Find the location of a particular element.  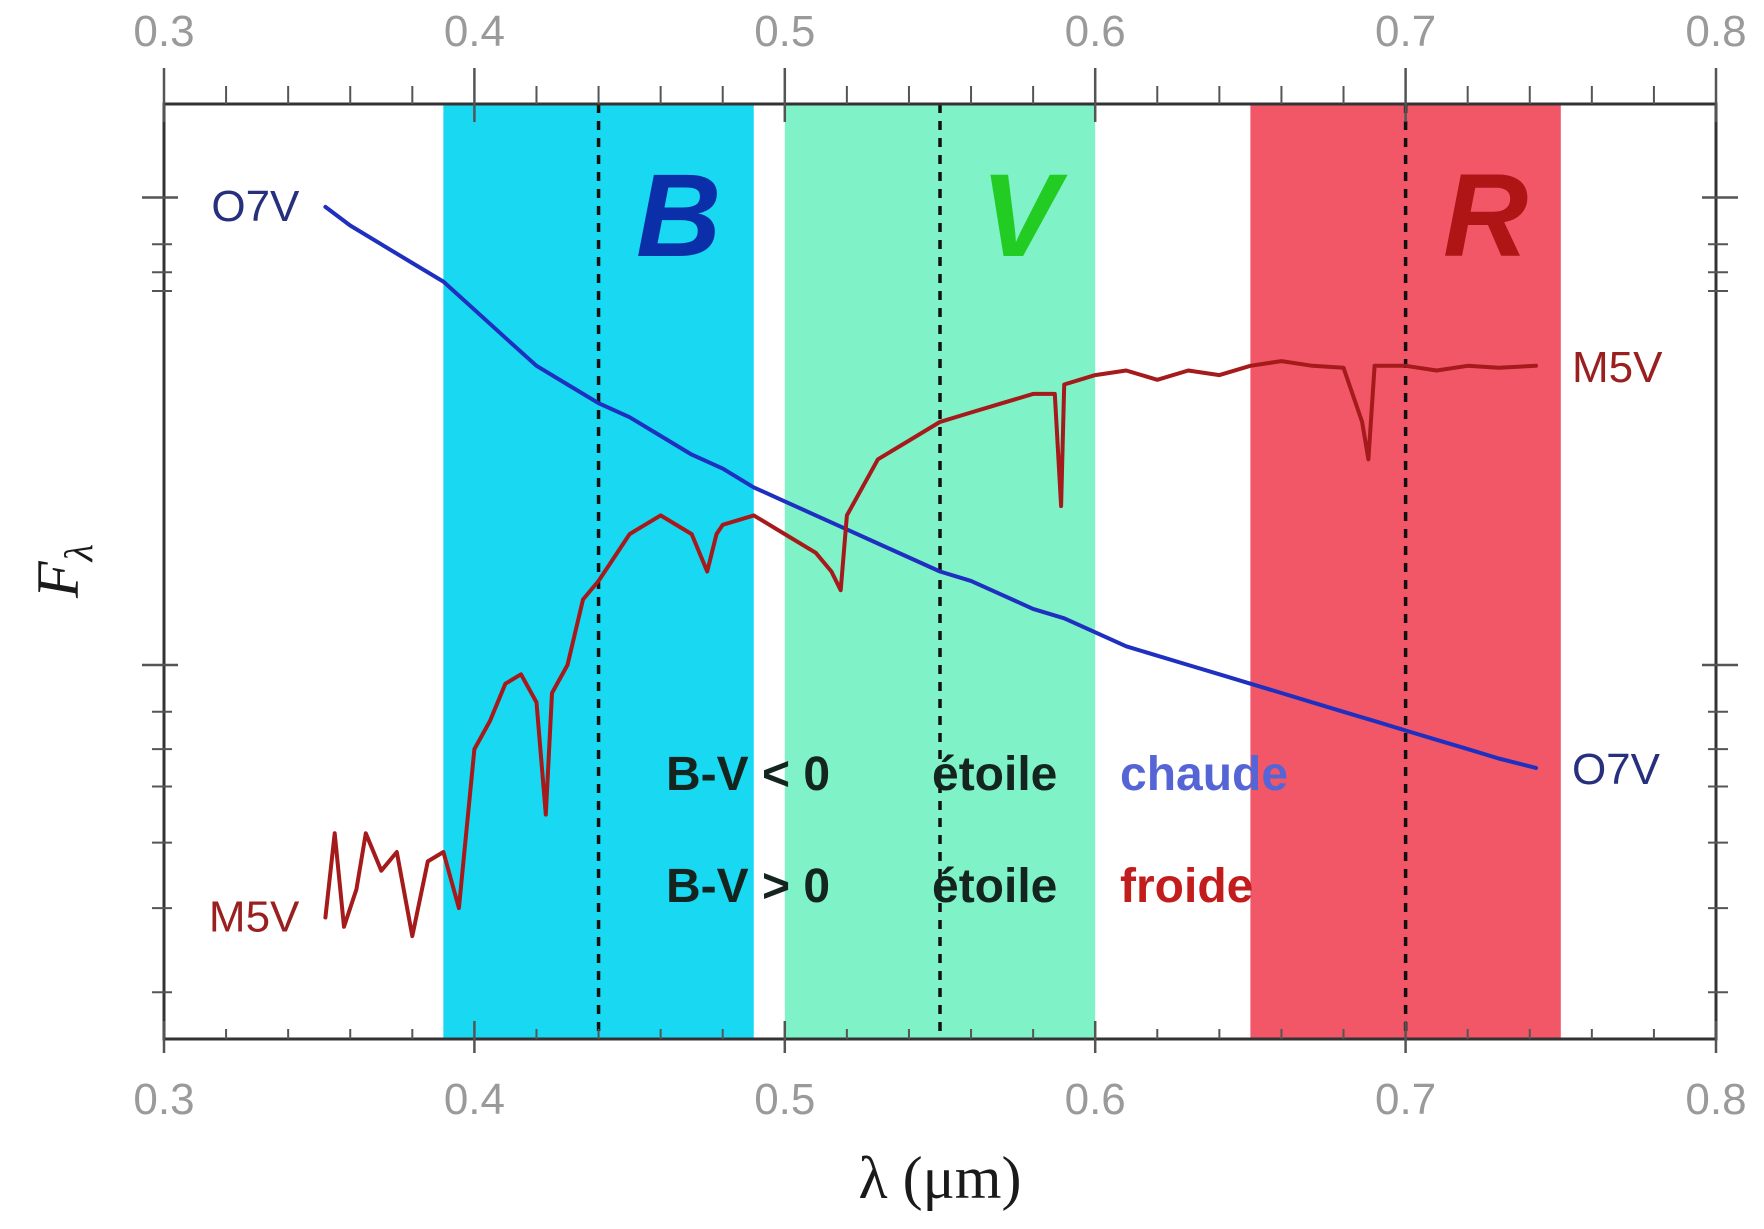

x-tick-label-top-1: 0.4 is located at coordinates (474, 31).